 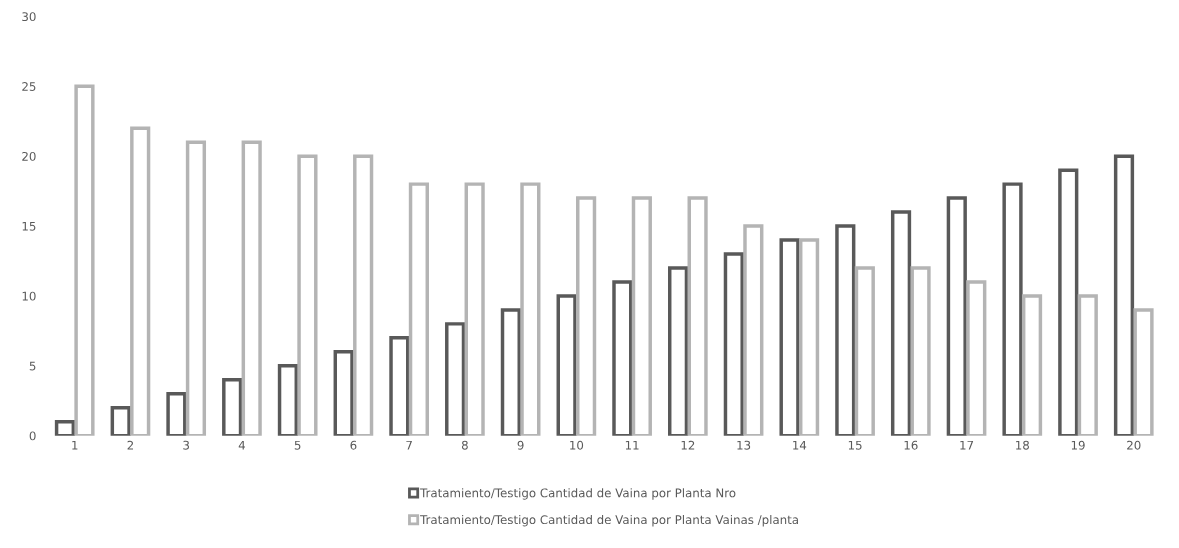 What do you see at coordinates (32, 436) in the screenshot?
I see `y-tick-label: 0` at bounding box center [32, 436].